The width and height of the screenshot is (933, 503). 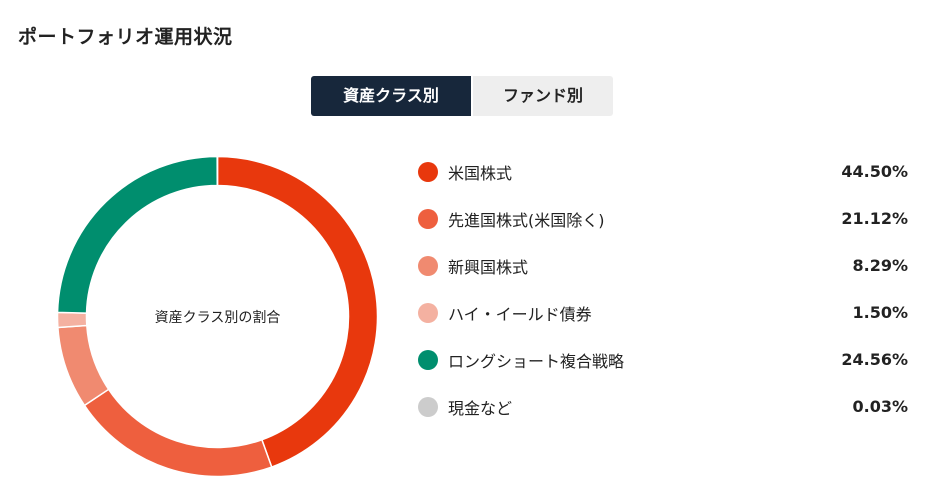 What do you see at coordinates (488, 267) in the screenshot?
I see `legend-label: 新興国株式` at bounding box center [488, 267].